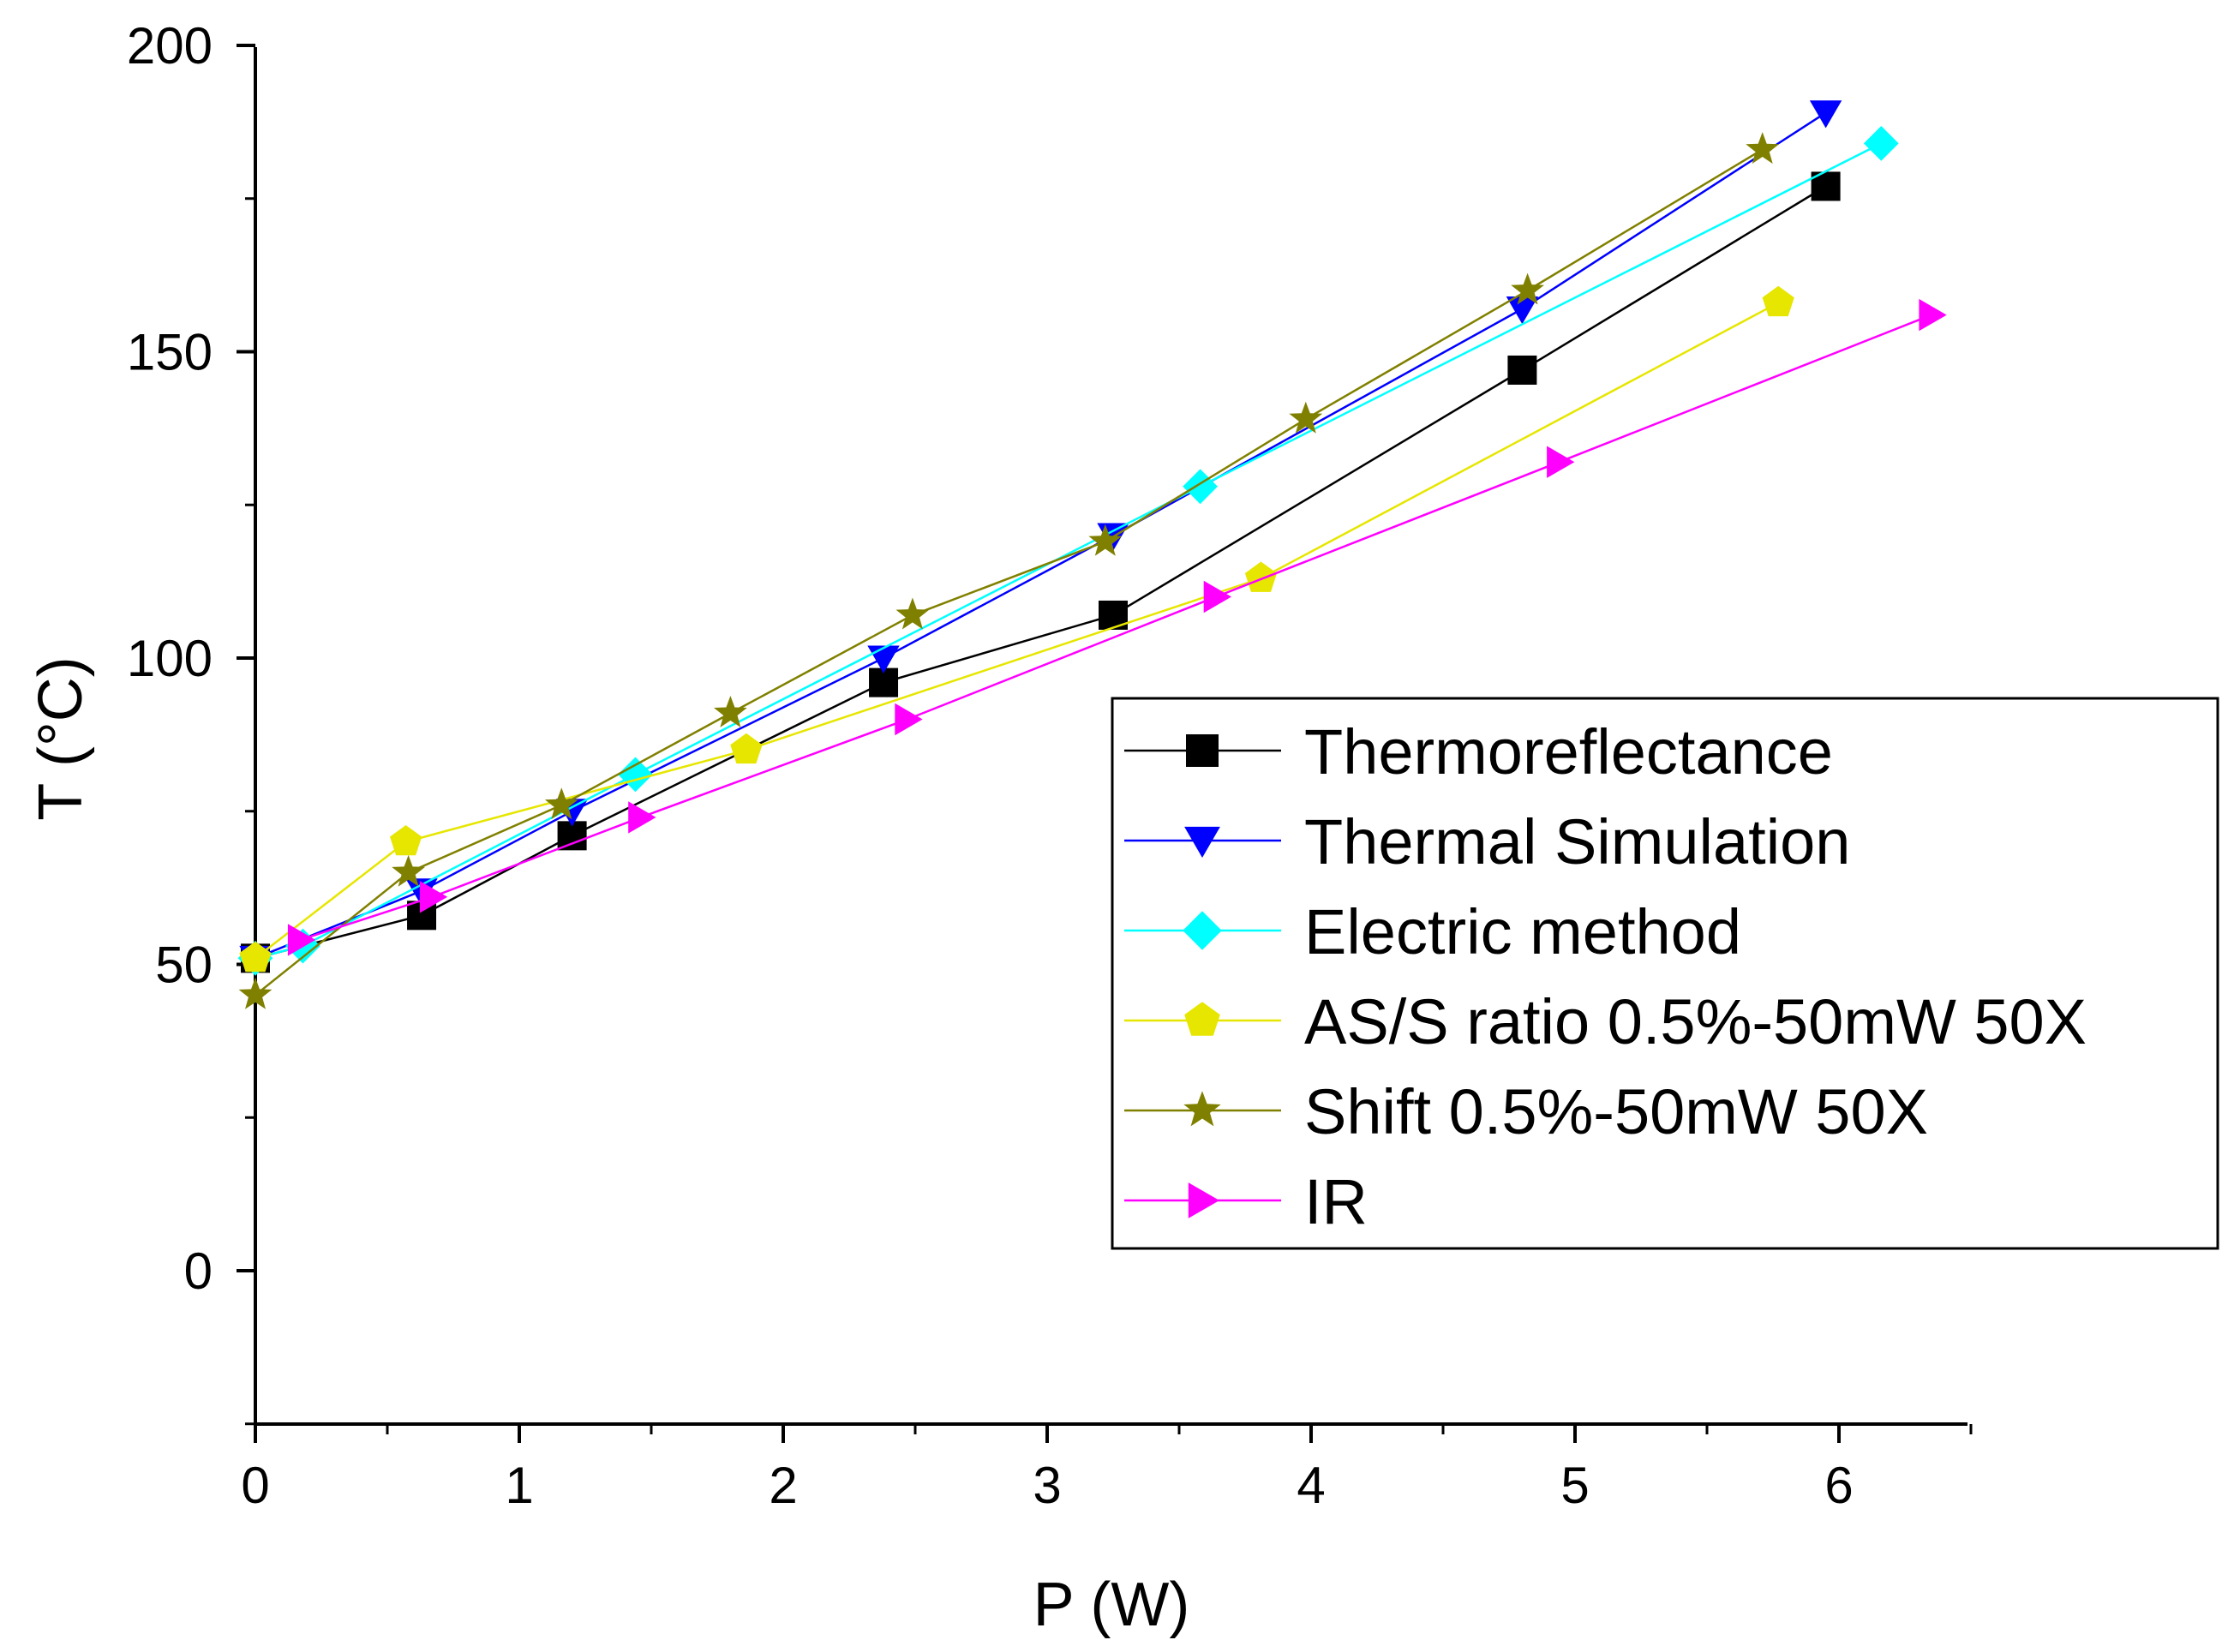  I want to click on legend-label: IR, so click(1336, 1201).